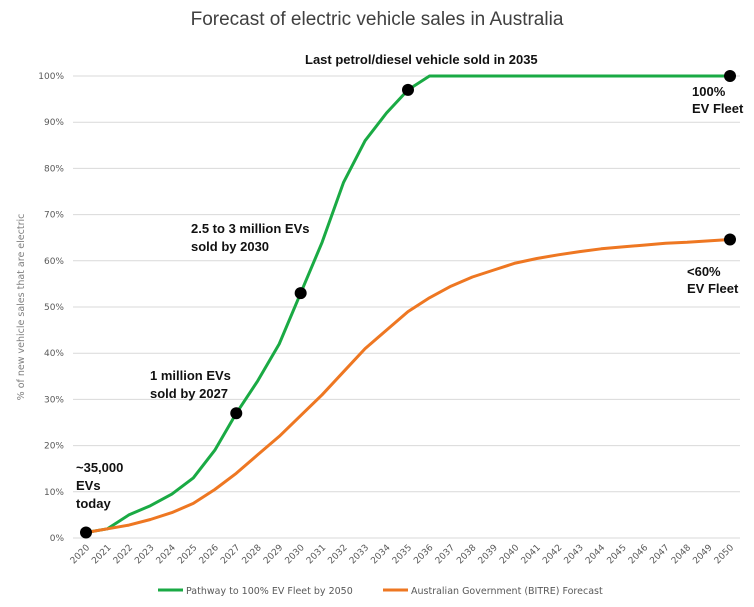 The height and width of the screenshot is (607, 754). Describe the element at coordinates (269, 591) in the screenshot. I see `legend-label-pathway: Pathway to 100% EV Fleet by 2050` at that location.